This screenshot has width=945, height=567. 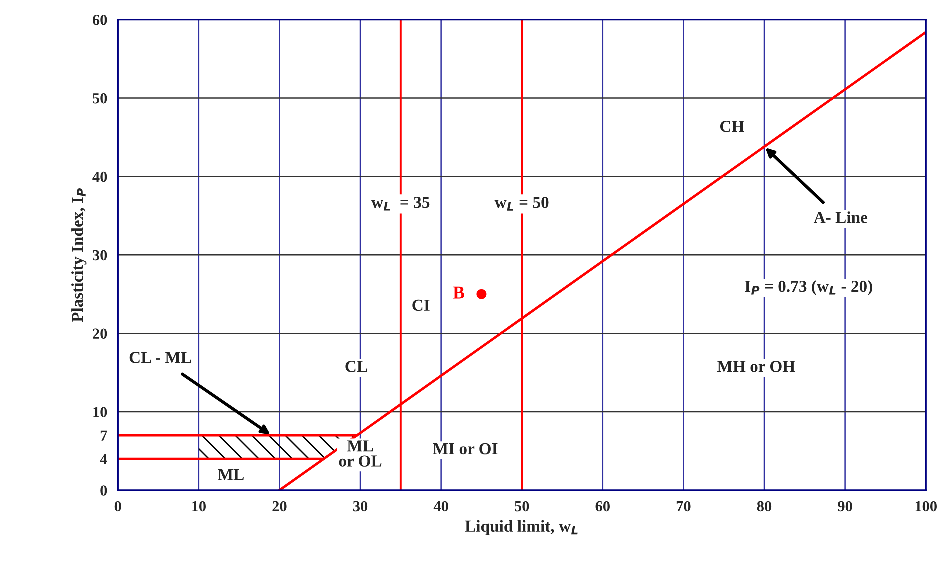 What do you see at coordinates (104, 435) in the screenshot?
I see `y-tick-label: 7` at bounding box center [104, 435].